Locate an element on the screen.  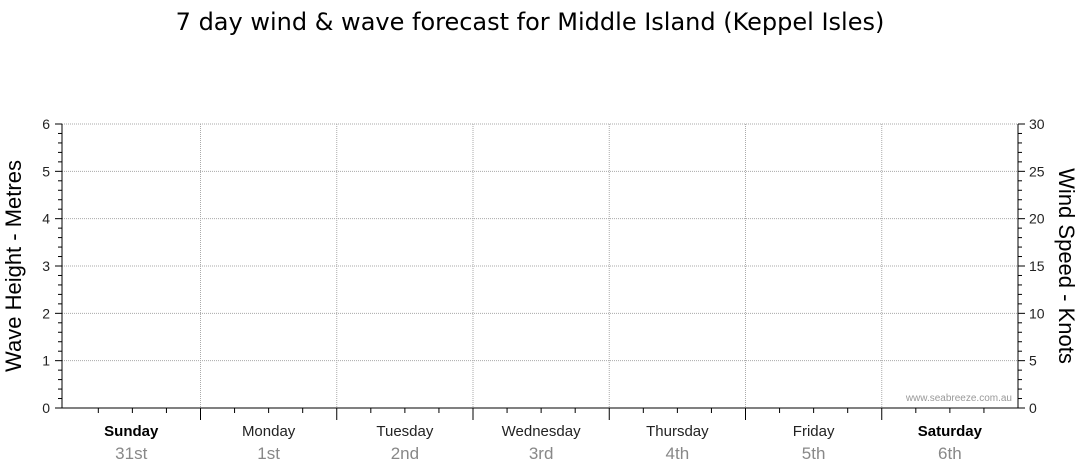
day-date-label: 3rd is located at coordinates (541, 453).